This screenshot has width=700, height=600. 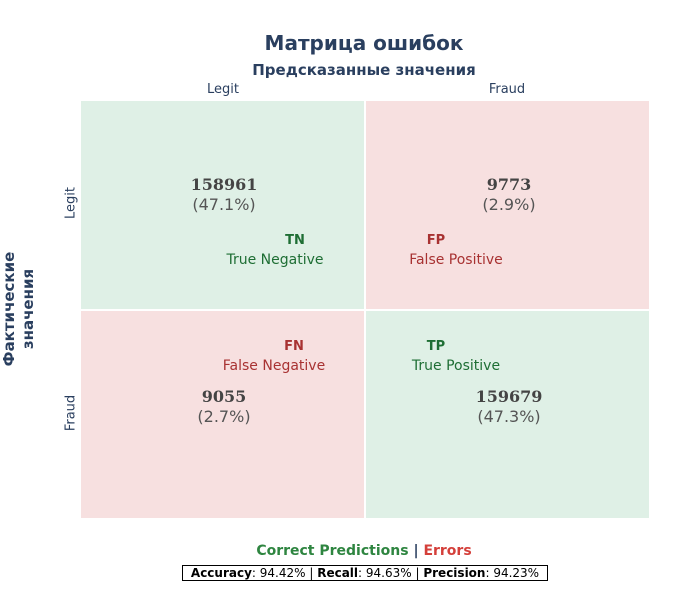 What do you see at coordinates (224, 184) in the screenshot?
I see `cell-value: 158961` at bounding box center [224, 184].